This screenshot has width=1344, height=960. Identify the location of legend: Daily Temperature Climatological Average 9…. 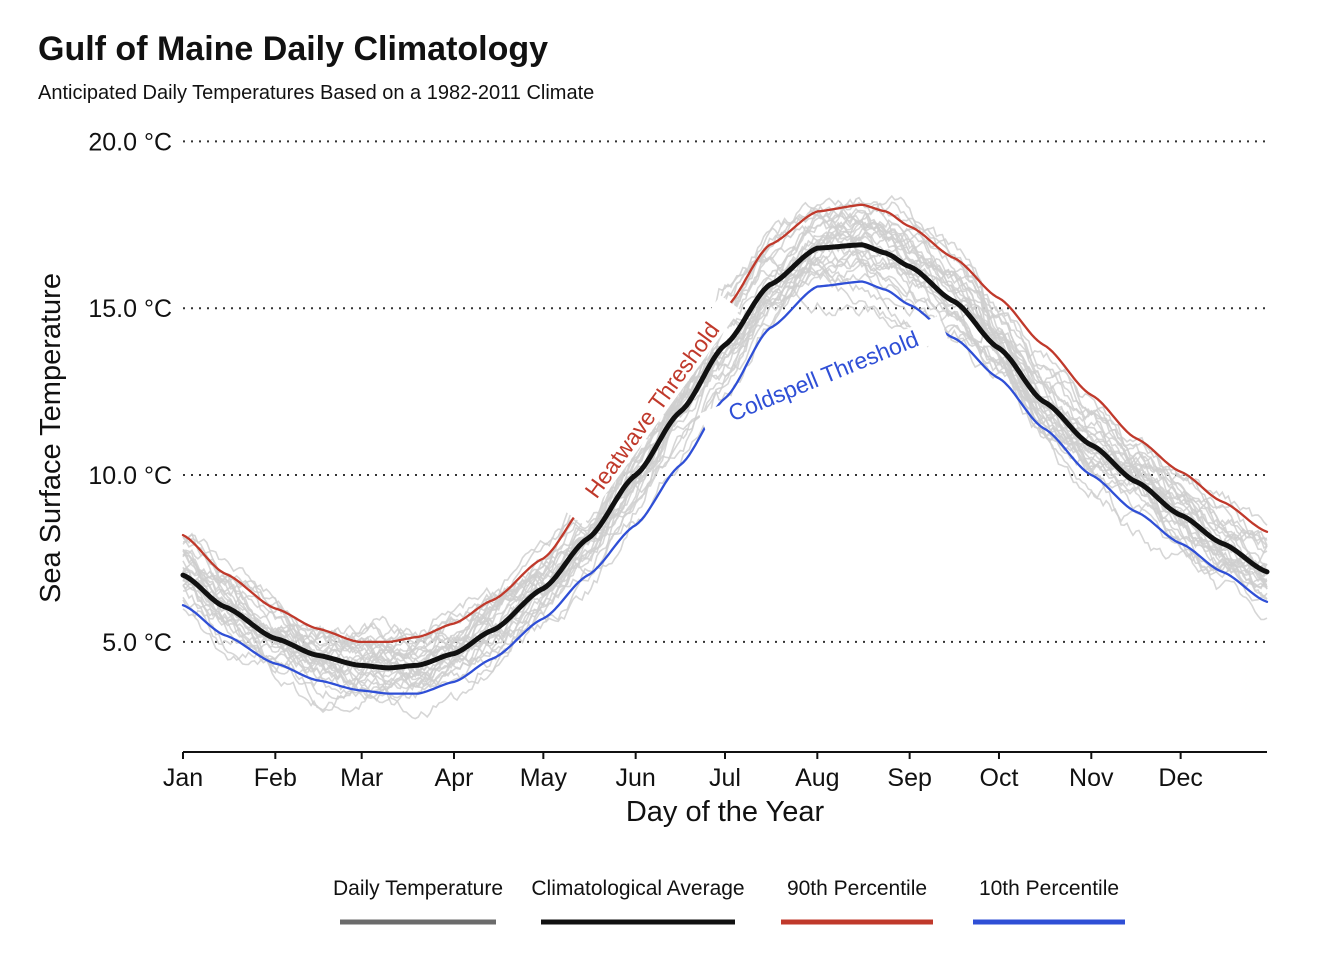
(729, 901).